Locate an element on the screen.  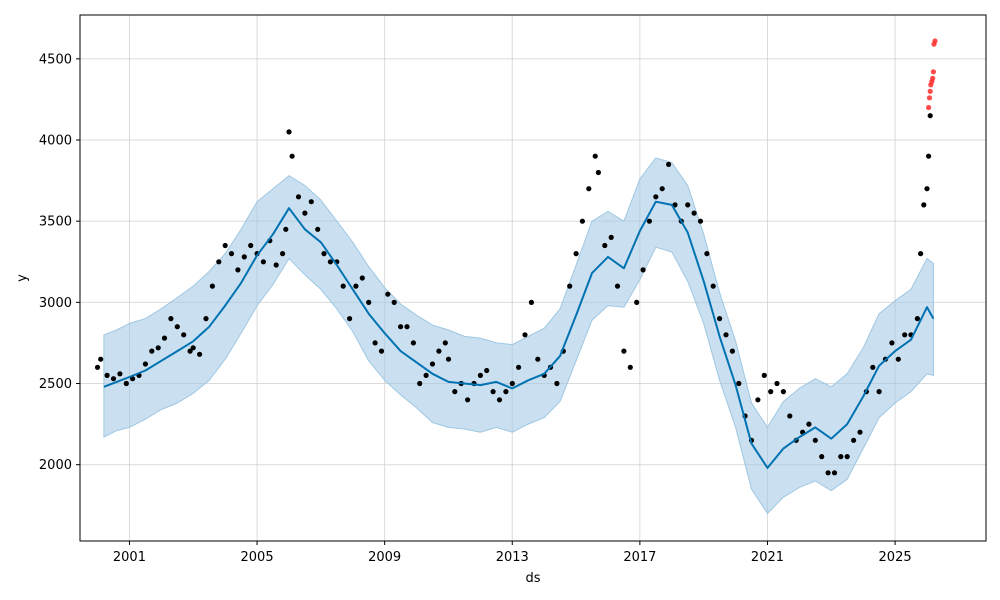
x-tick-label: 2001 is located at coordinates (129, 557).